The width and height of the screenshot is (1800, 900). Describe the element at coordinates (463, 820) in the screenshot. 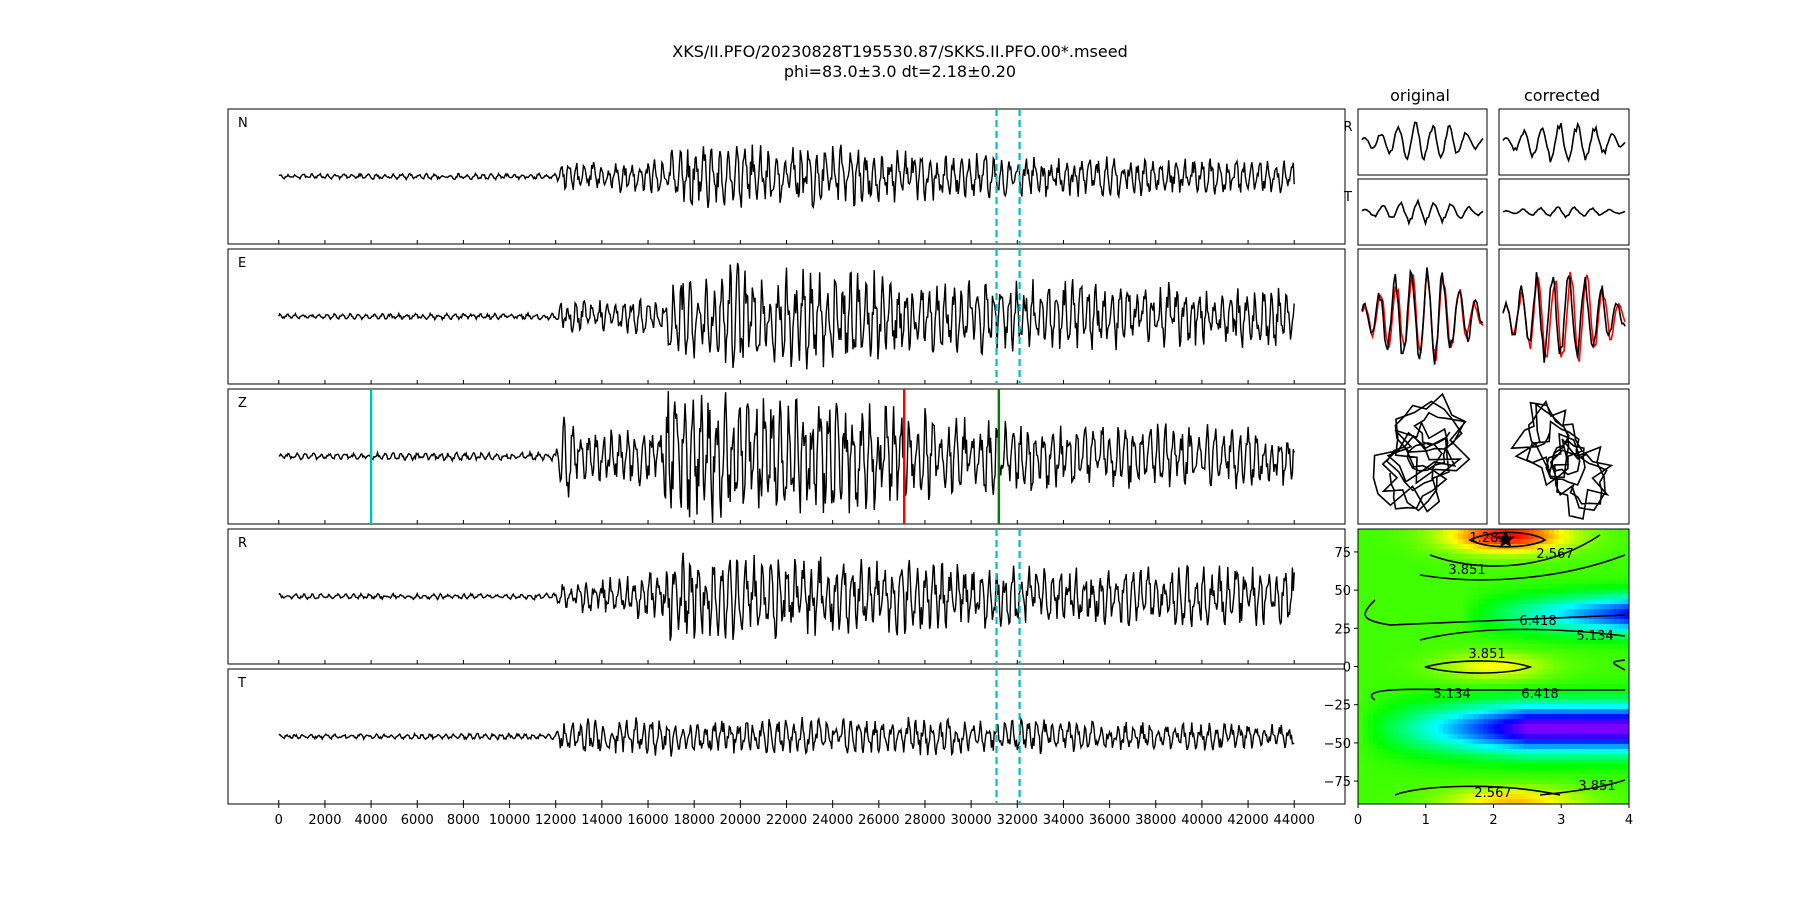

I see `x-tick-label: 8000` at that location.